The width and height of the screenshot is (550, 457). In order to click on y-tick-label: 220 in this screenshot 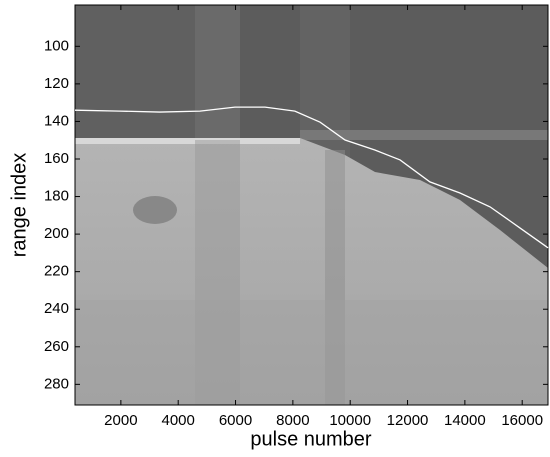, I will do `click(56, 271)`.